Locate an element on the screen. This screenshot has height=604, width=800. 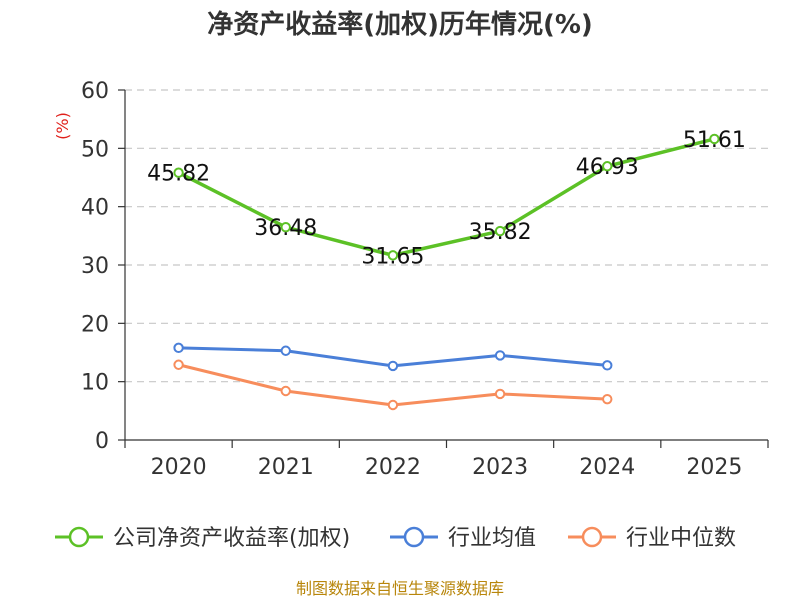
chart-title: 净资产收益率(加权)历年情况(%) is located at coordinates (400, 24).